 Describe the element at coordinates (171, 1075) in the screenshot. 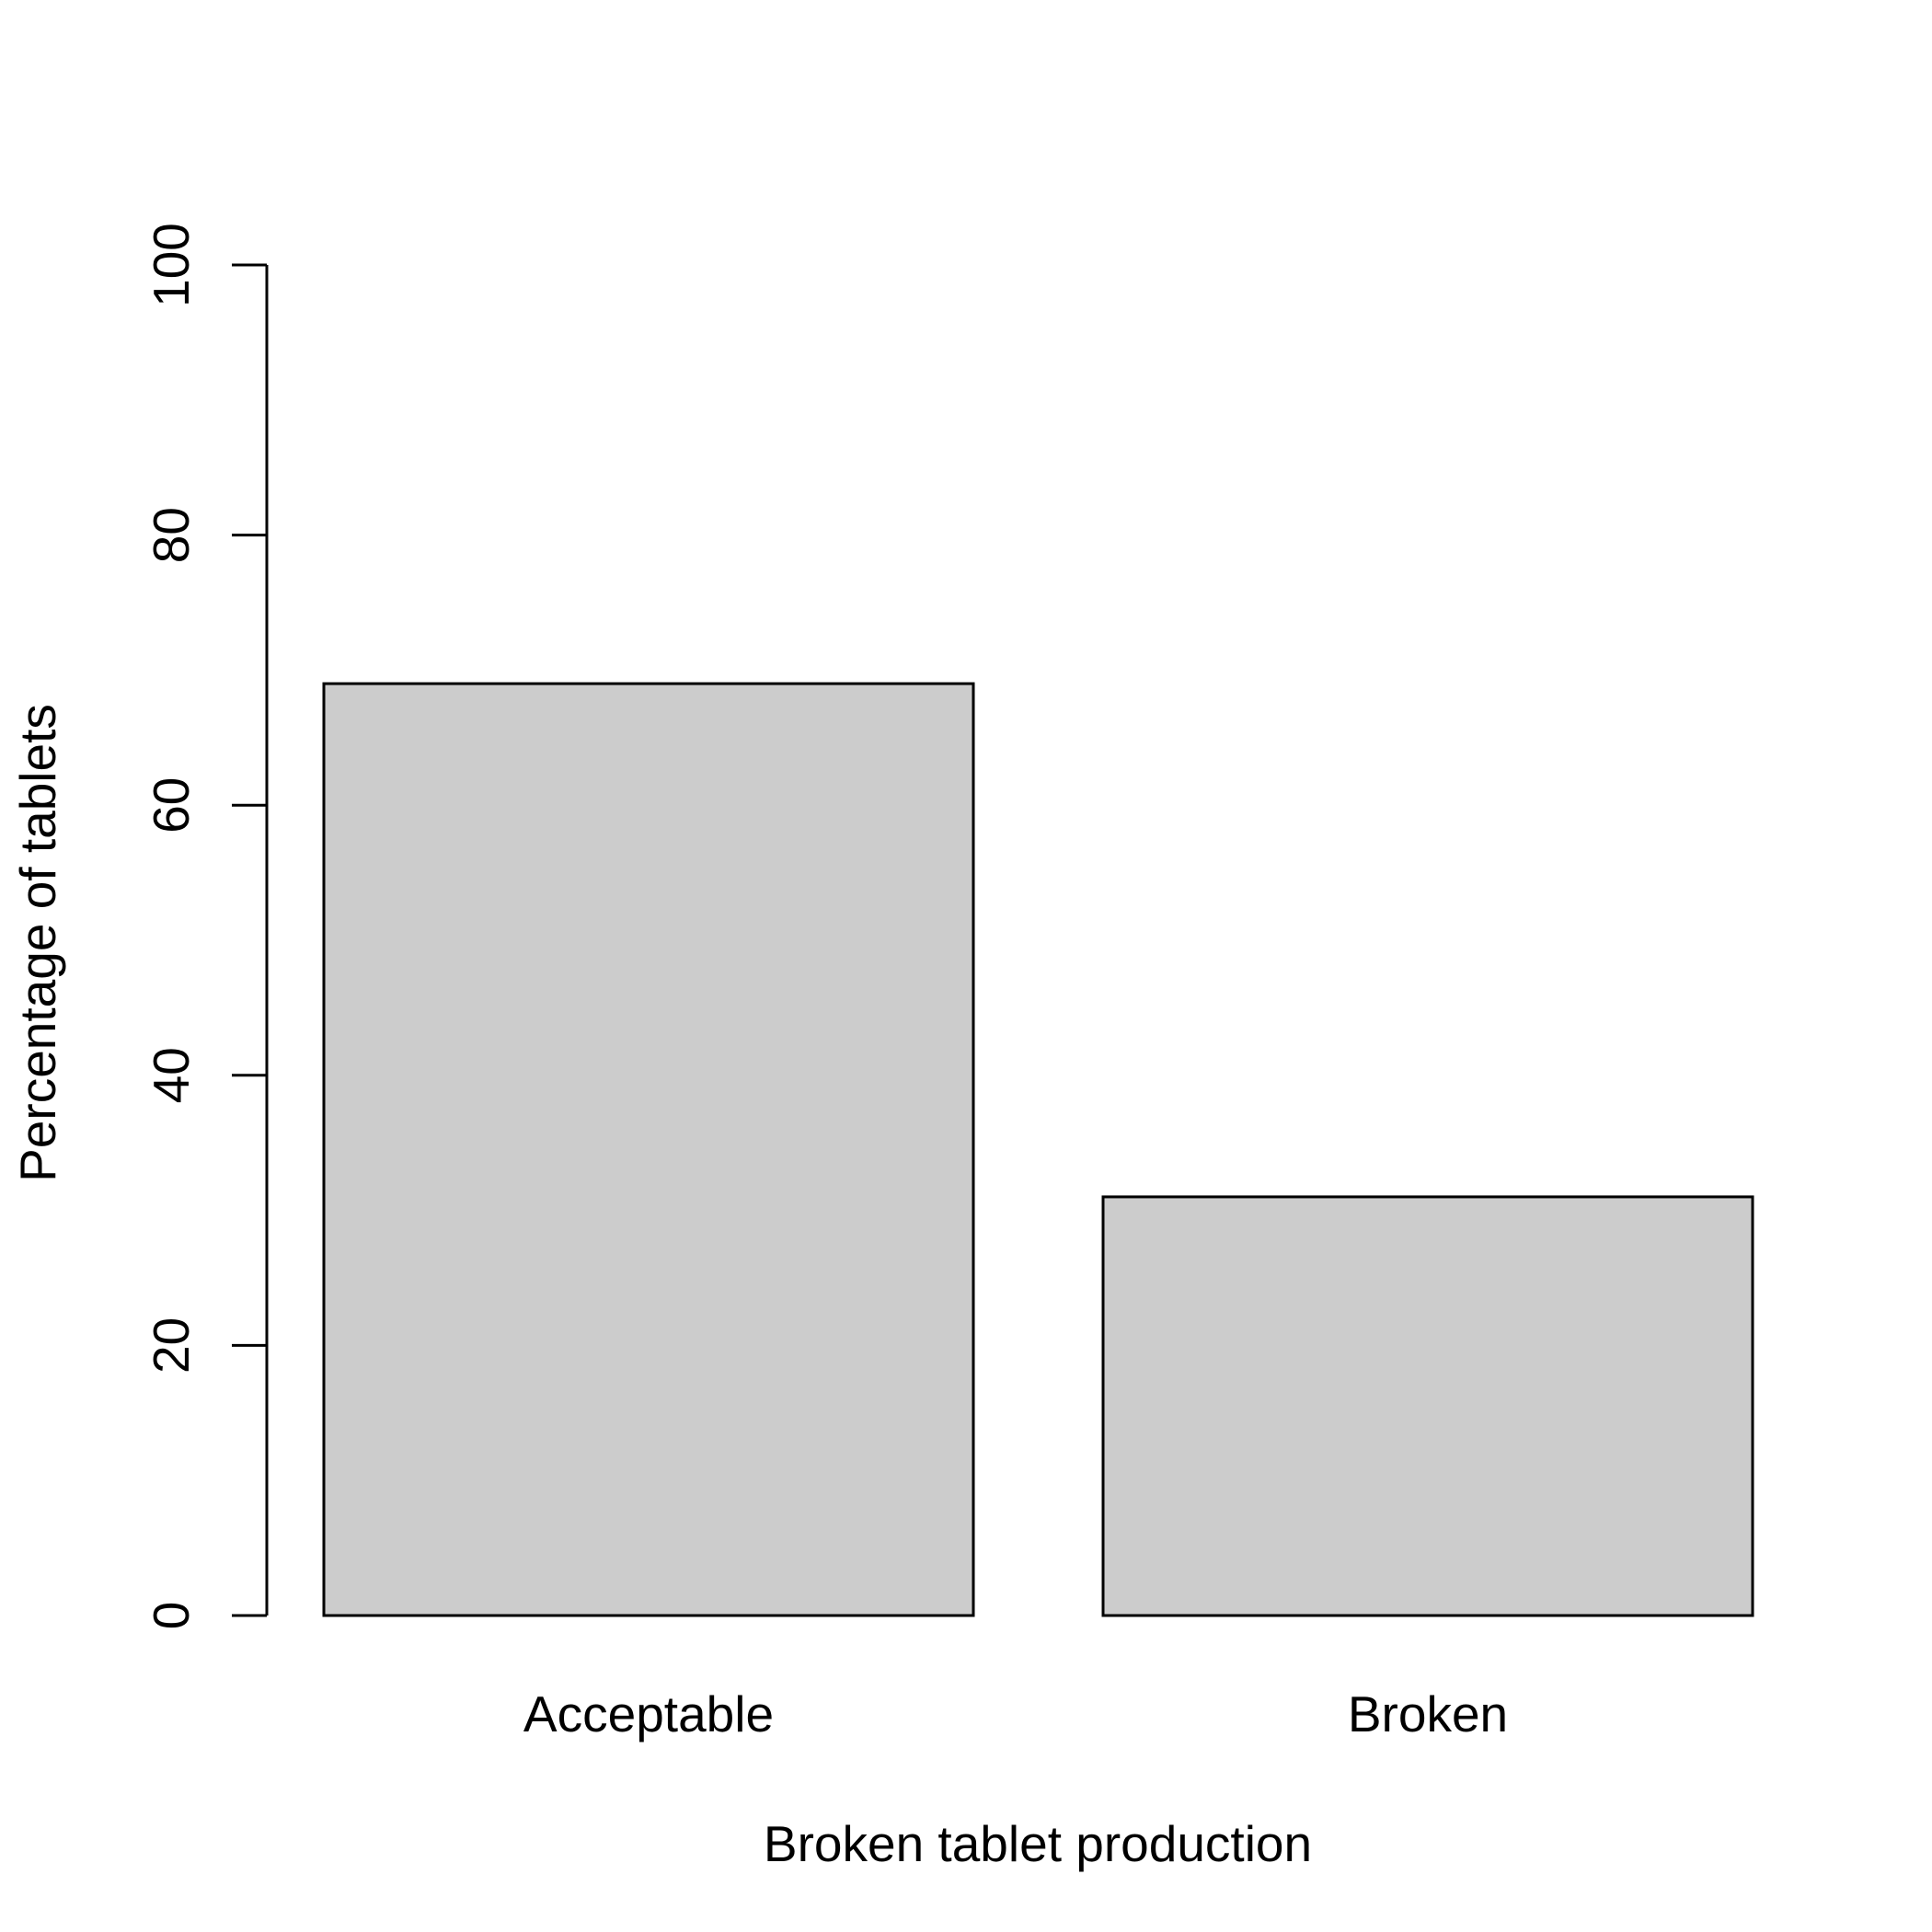

I see `y-tick-label: 40` at that location.